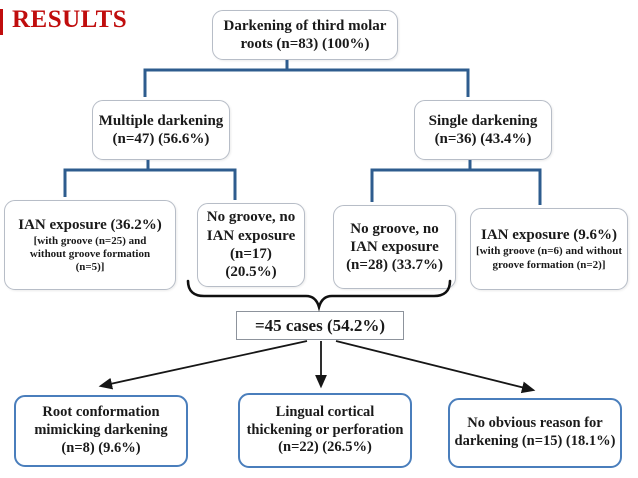 Image resolution: width=638 pixels, height=478 pixels. Describe the element at coordinates (306, 78) in the screenshot. I see `connector-root-to-level2` at that location.